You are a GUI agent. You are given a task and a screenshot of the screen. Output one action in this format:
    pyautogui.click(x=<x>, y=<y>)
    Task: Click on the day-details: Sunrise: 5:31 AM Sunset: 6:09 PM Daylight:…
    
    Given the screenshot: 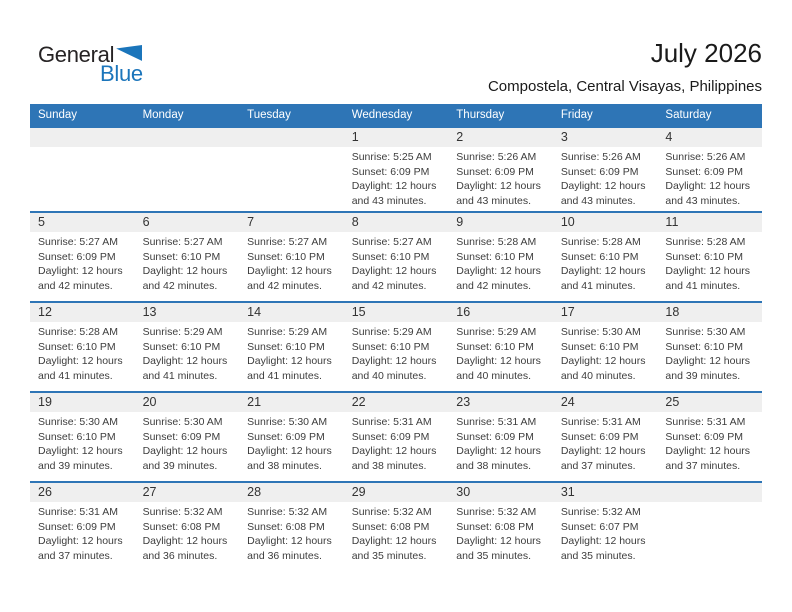 What is the action you would take?
    pyautogui.click(x=500, y=442)
    